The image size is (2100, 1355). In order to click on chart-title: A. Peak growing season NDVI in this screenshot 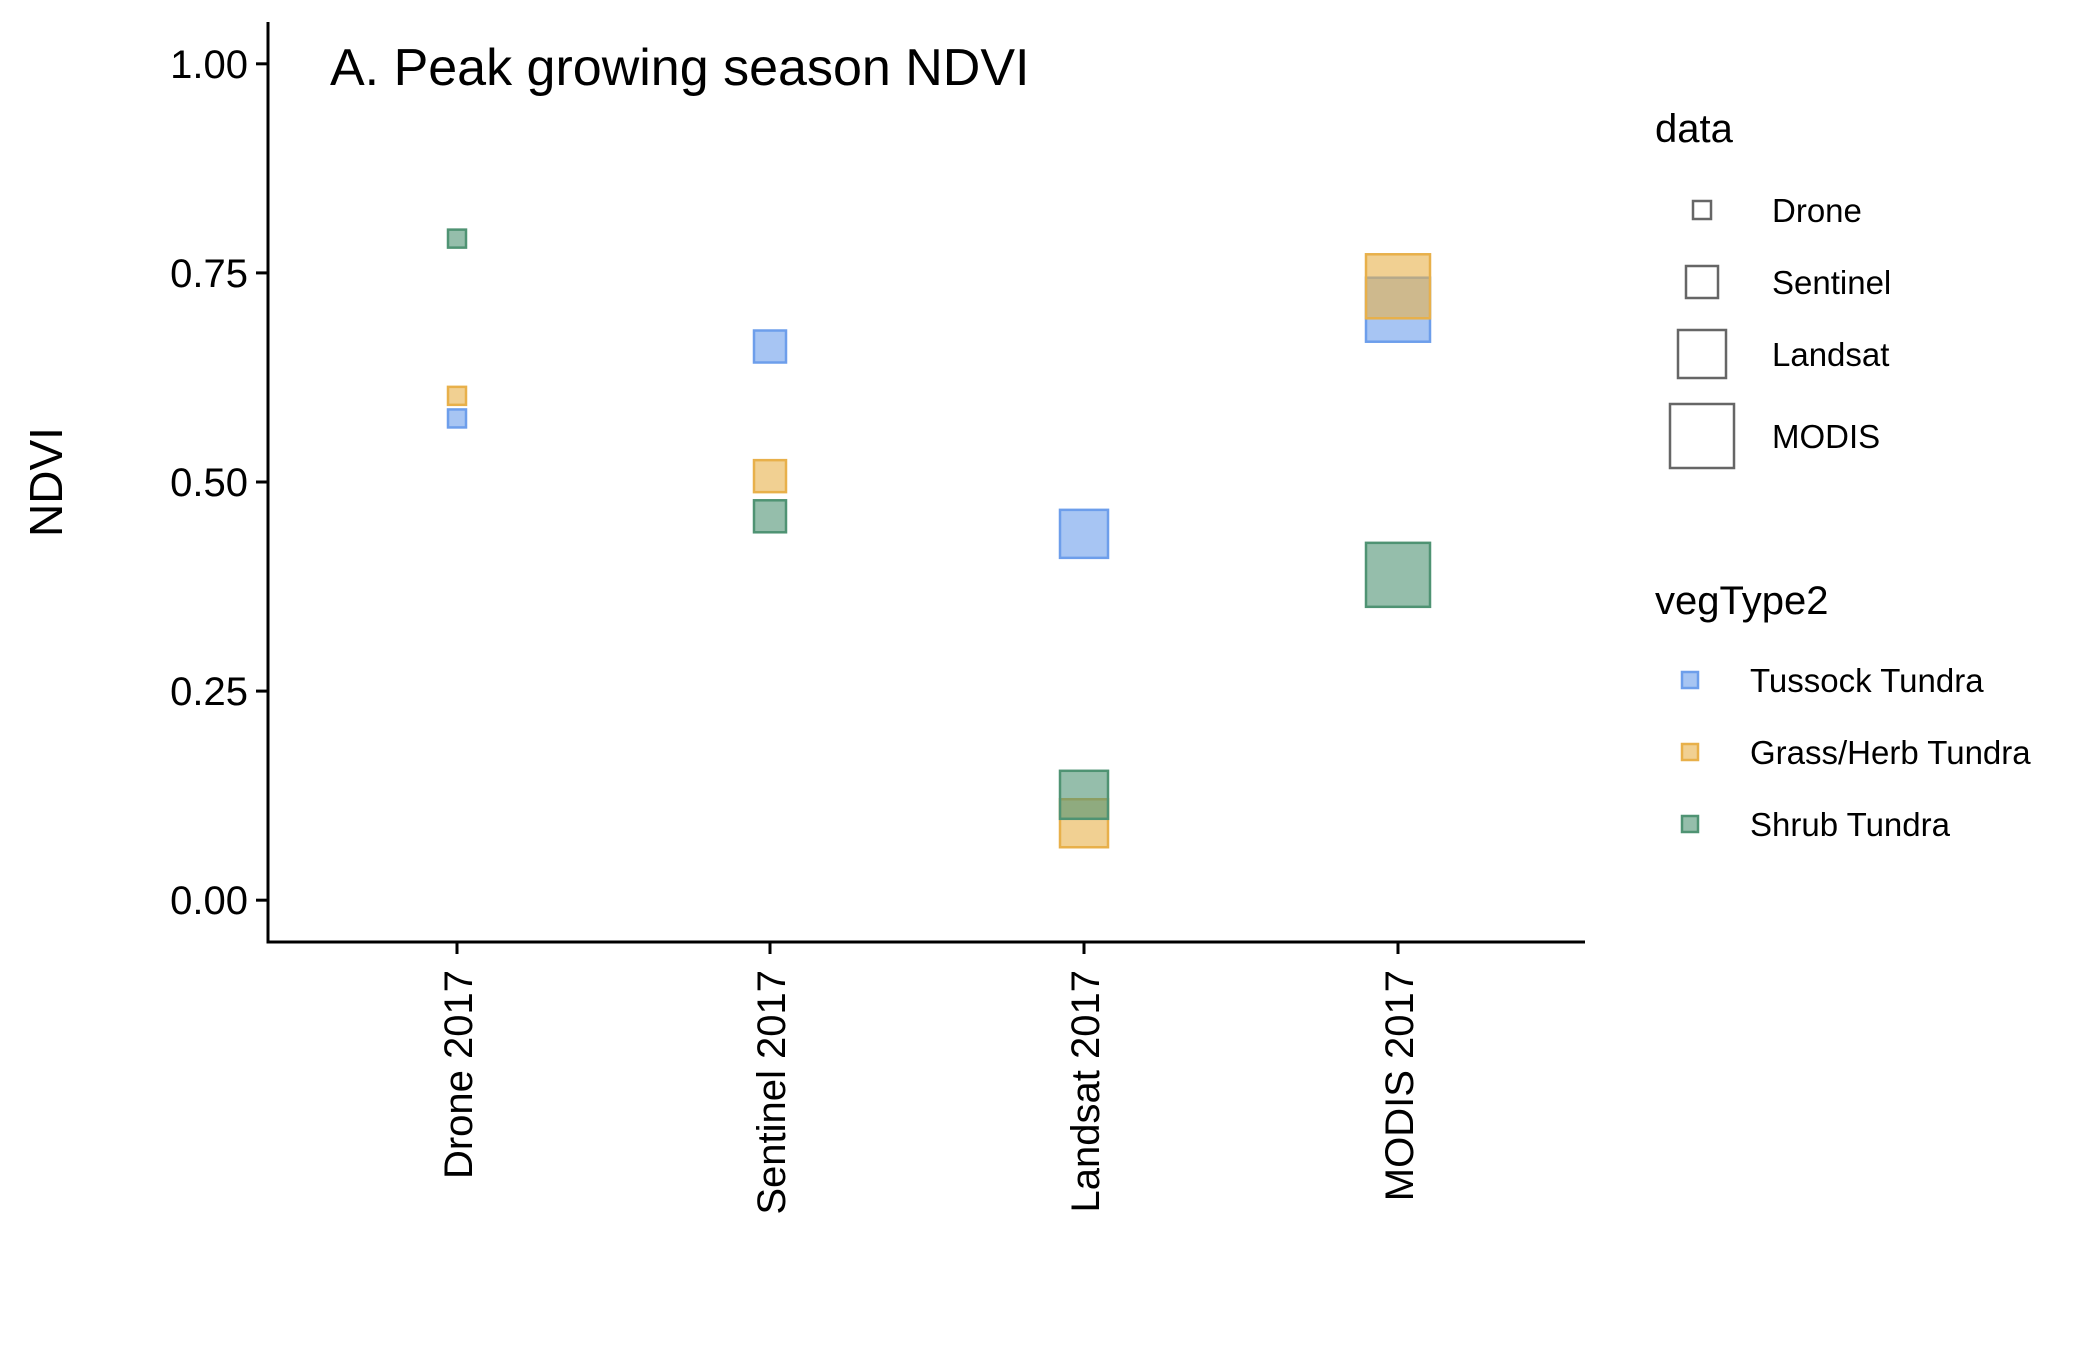, I will do `click(679, 68)`.